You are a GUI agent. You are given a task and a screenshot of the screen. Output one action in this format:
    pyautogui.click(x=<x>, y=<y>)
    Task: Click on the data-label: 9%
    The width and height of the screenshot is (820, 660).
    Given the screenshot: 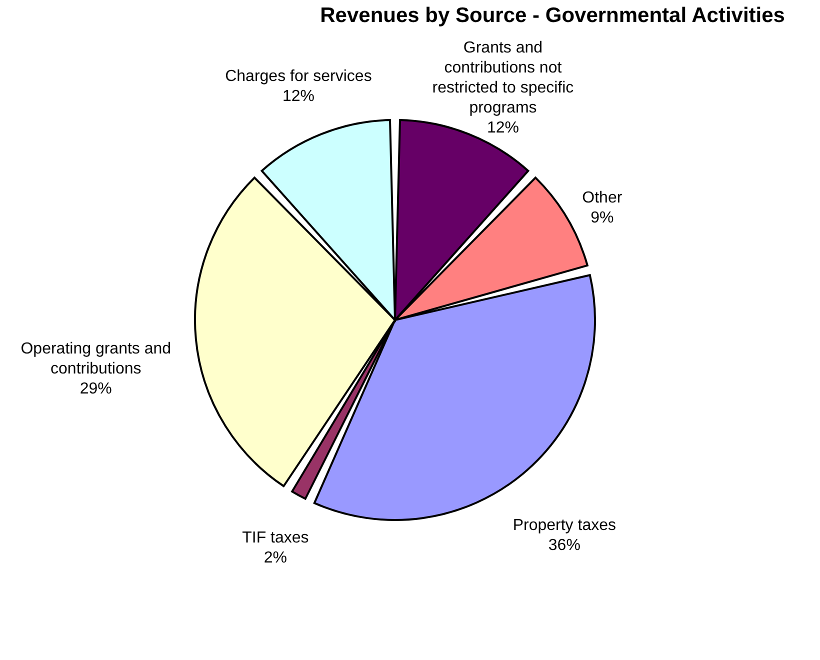 What is the action you would take?
    pyautogui.click(x=602, y=217)
    